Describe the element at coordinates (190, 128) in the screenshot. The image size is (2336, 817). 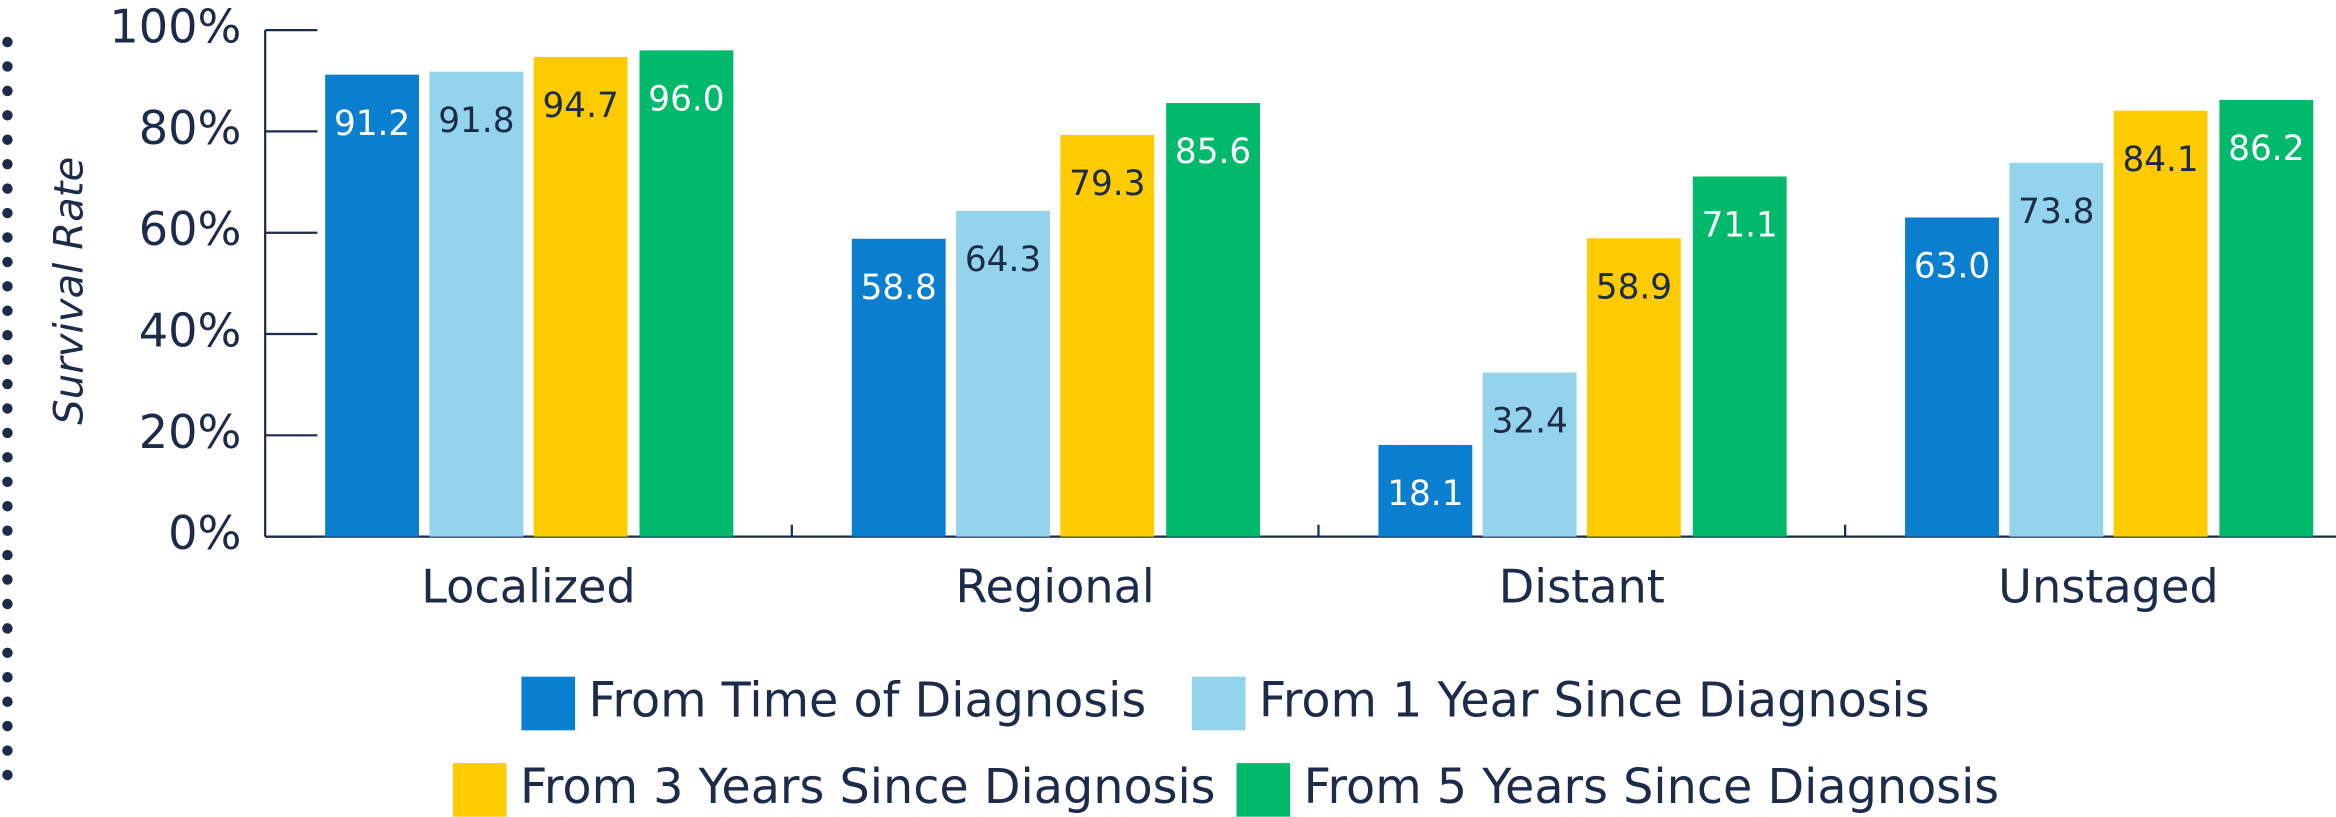
I see `y-tick-label: 80%` at that location.